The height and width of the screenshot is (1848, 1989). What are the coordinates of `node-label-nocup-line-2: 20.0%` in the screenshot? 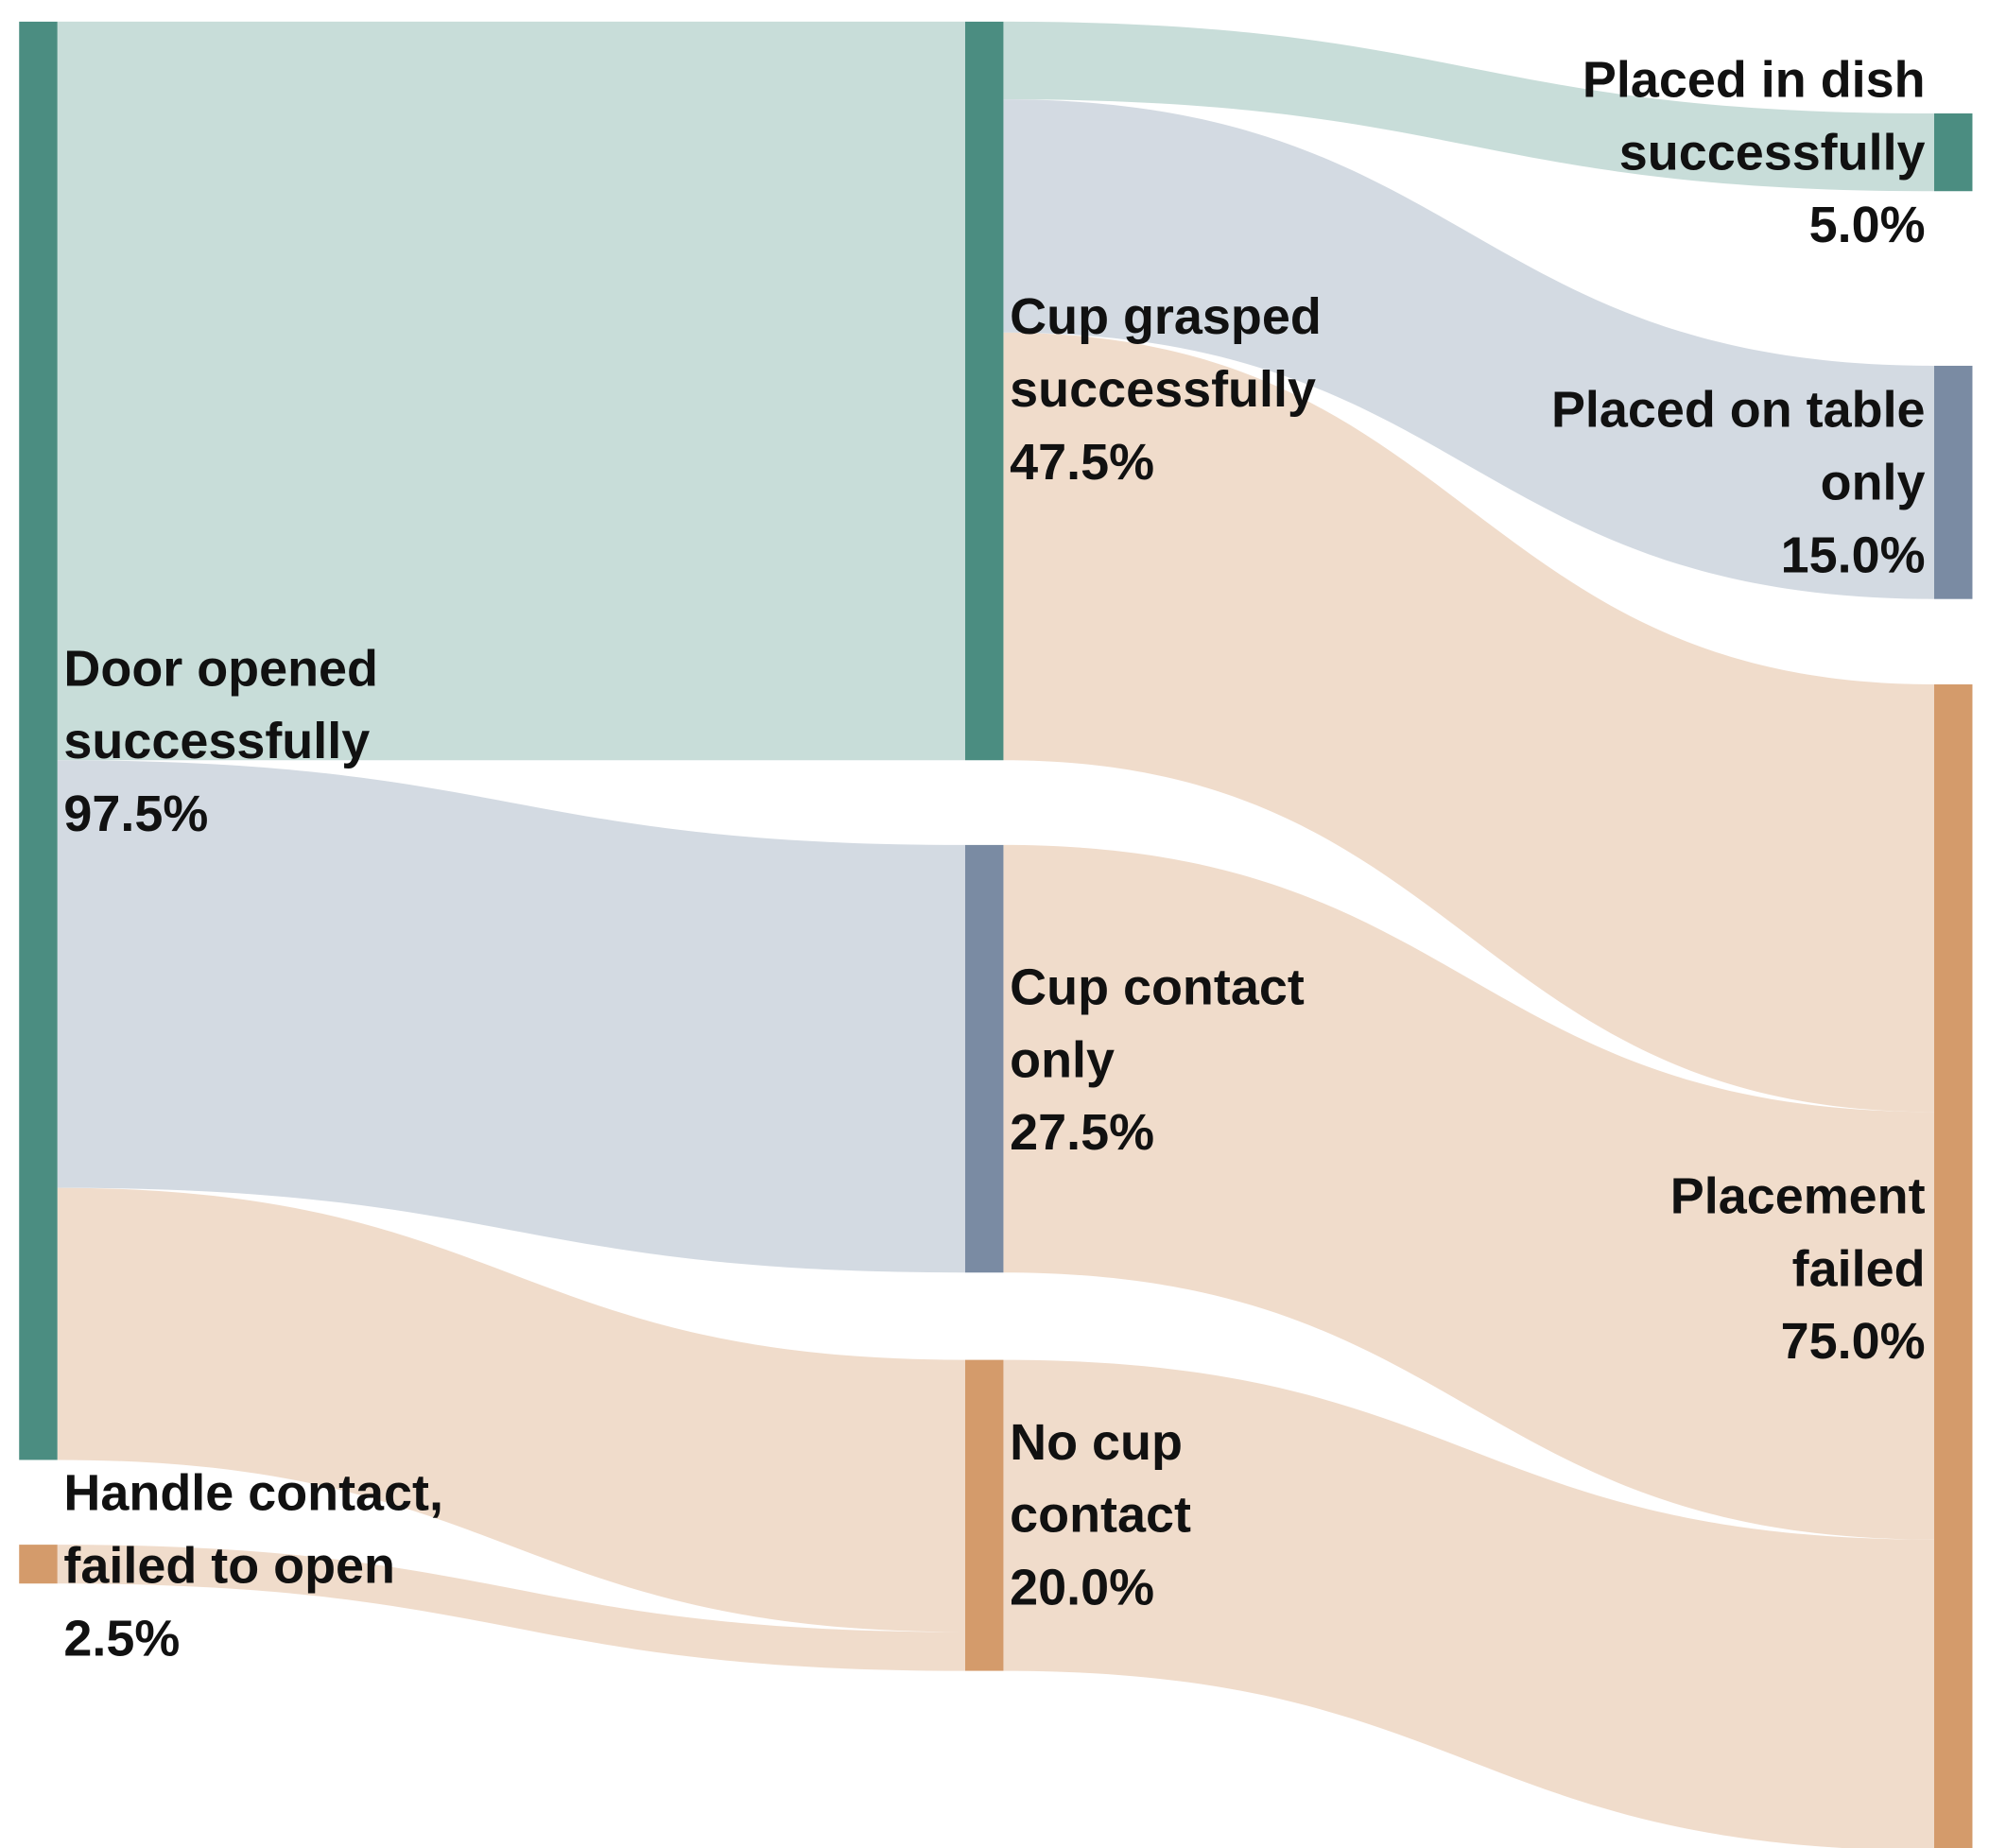 It's located at (1082, 1587).